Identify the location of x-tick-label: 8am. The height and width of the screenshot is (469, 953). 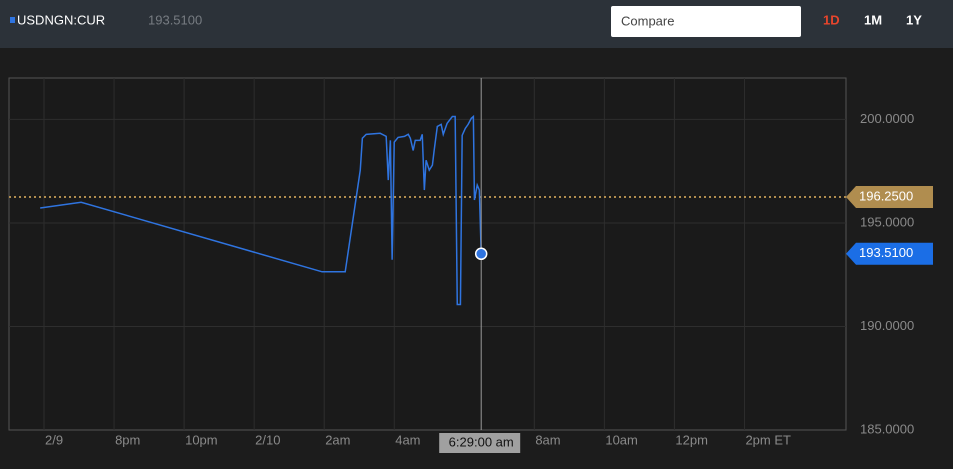
(547, 439).